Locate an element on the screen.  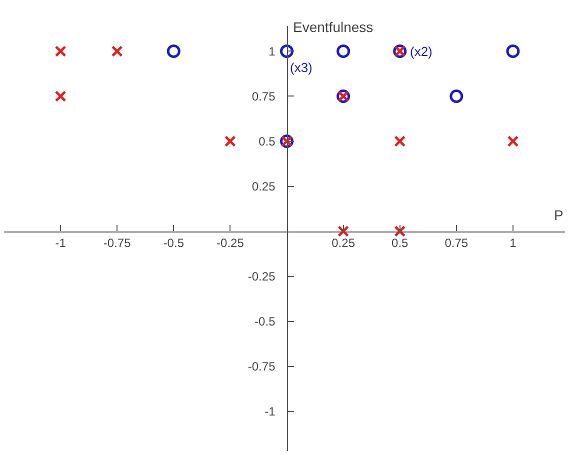
x-tick-label: -0.75 is located at coordinates (117, 243).